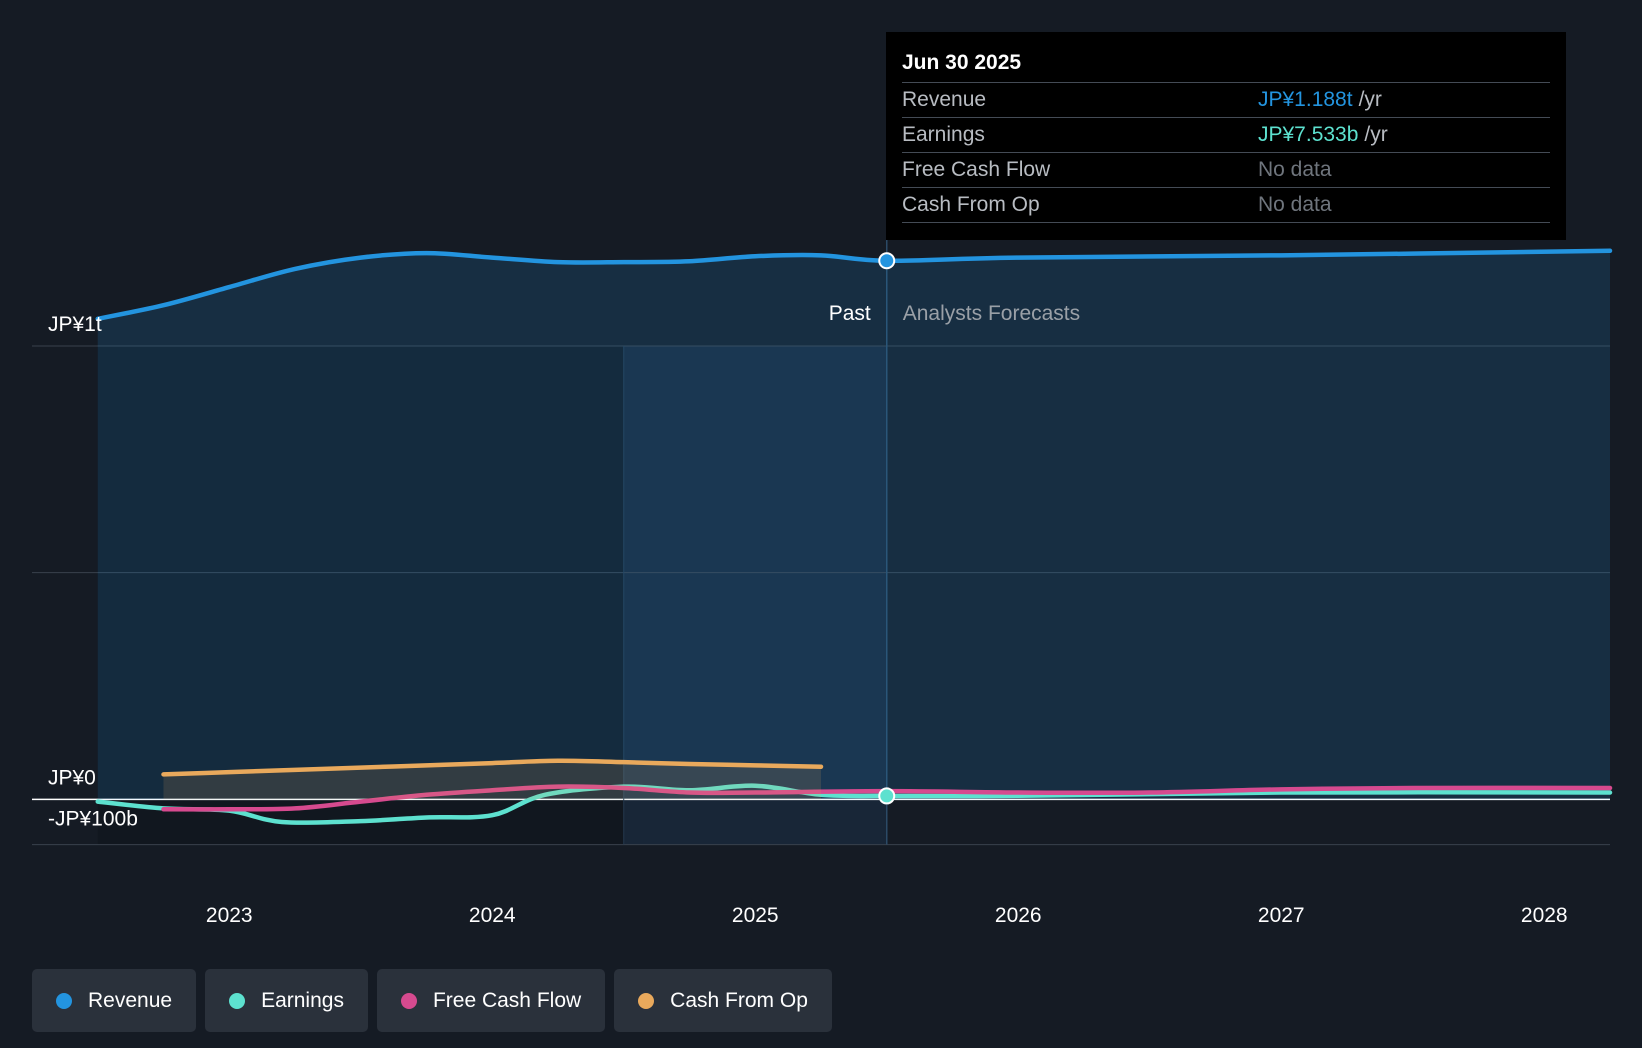 The image size is (1642, 1048). What do you see at coordinates (646, 1000) in the screenshot?
I see `cash-from-op-dot-icon` at bounding box center [646, 1000].